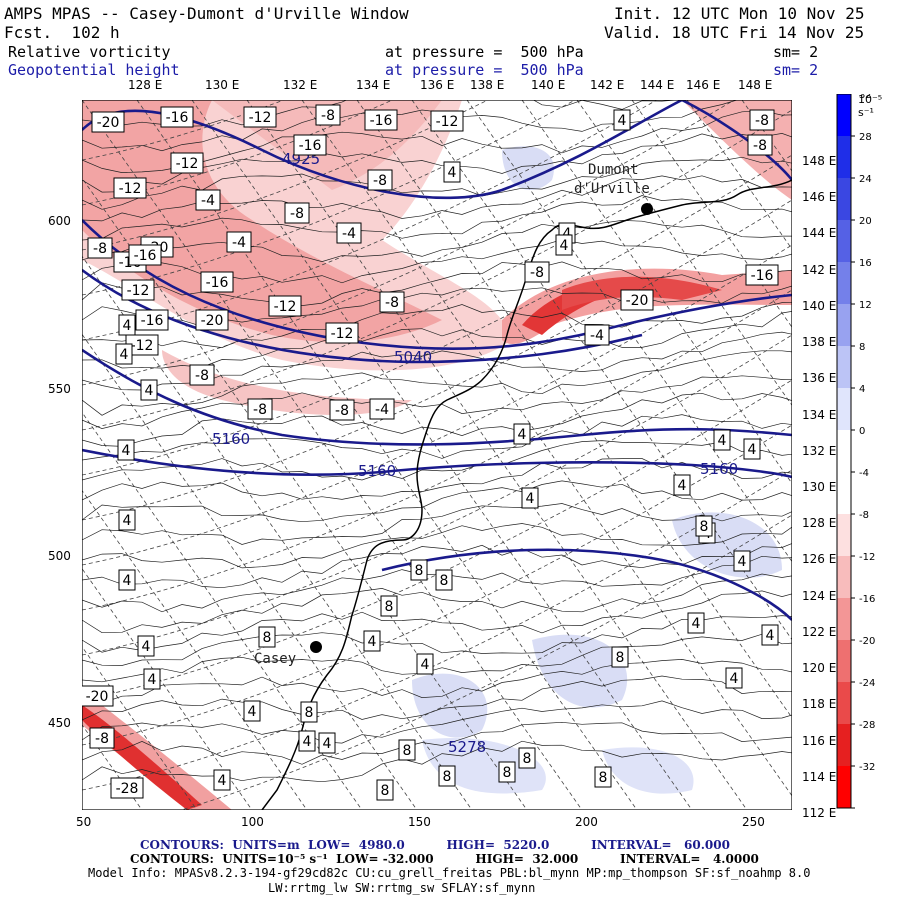 The image size is (900, 900). What do you see at coordinates (127, 788) in the screenshot?
I see `vorticity-label: -28` at bounding box center [127, 788].